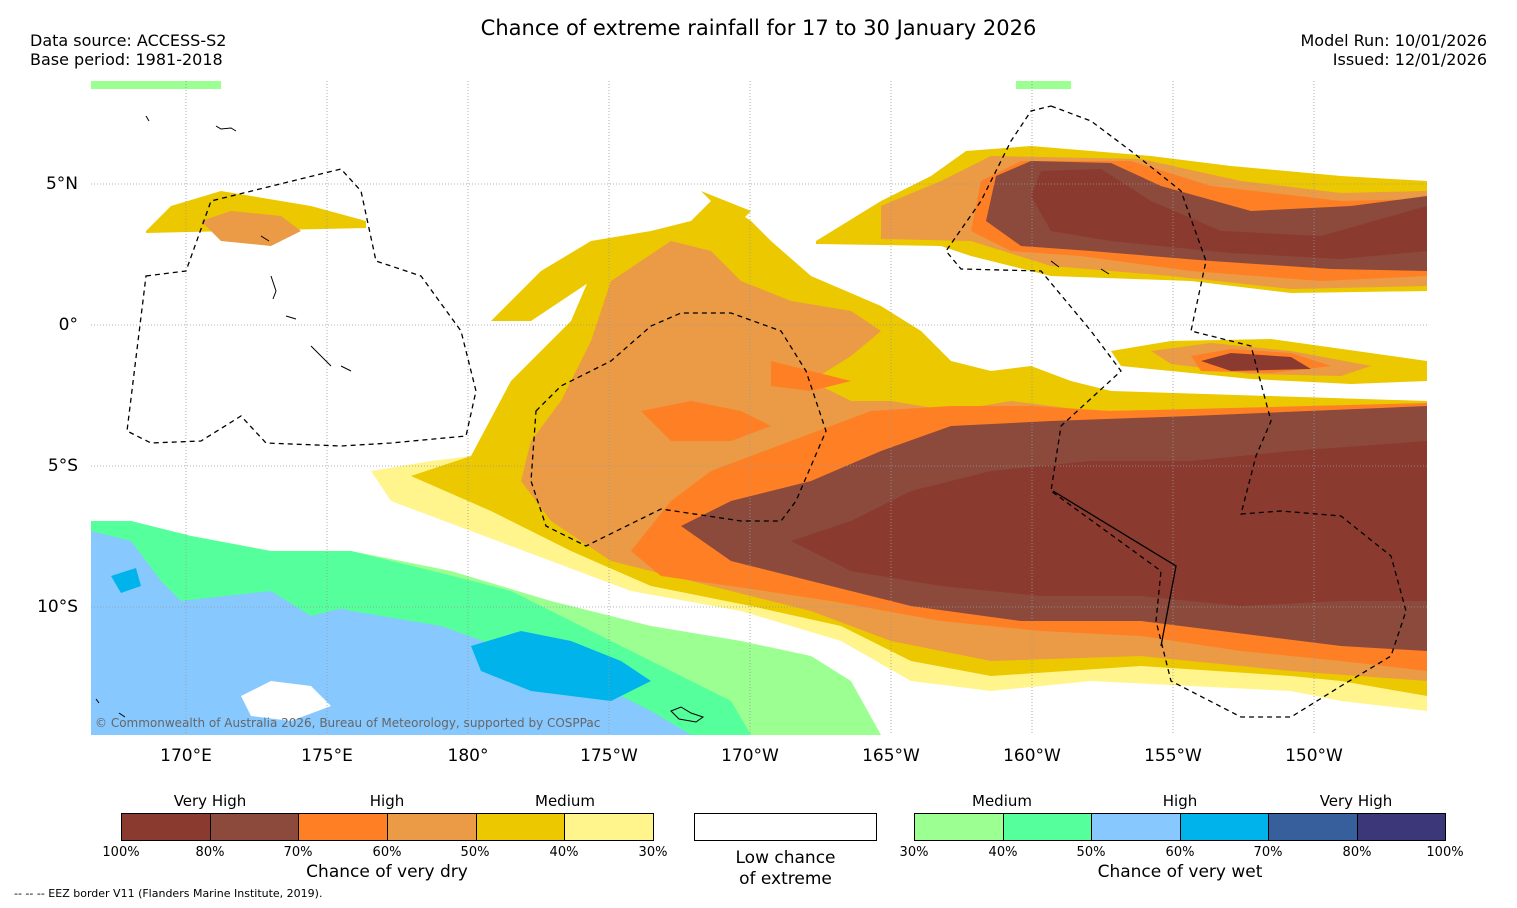 This screenshot has height=908, width=1517. Describe the element at coordinates (1409, 59) in the screenshot. I see `issued-date: Issued: 12/01/2026` at that location.